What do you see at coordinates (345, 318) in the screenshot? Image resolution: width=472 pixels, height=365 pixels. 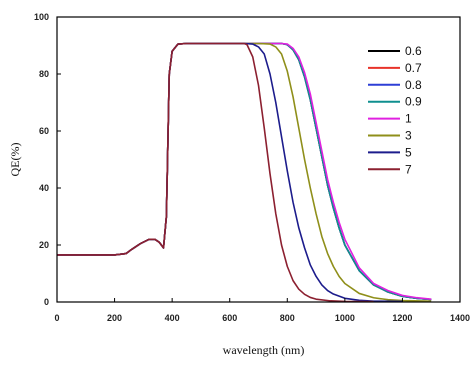 I see `x-tick-label: 1000` at bounding box center [345, 318].